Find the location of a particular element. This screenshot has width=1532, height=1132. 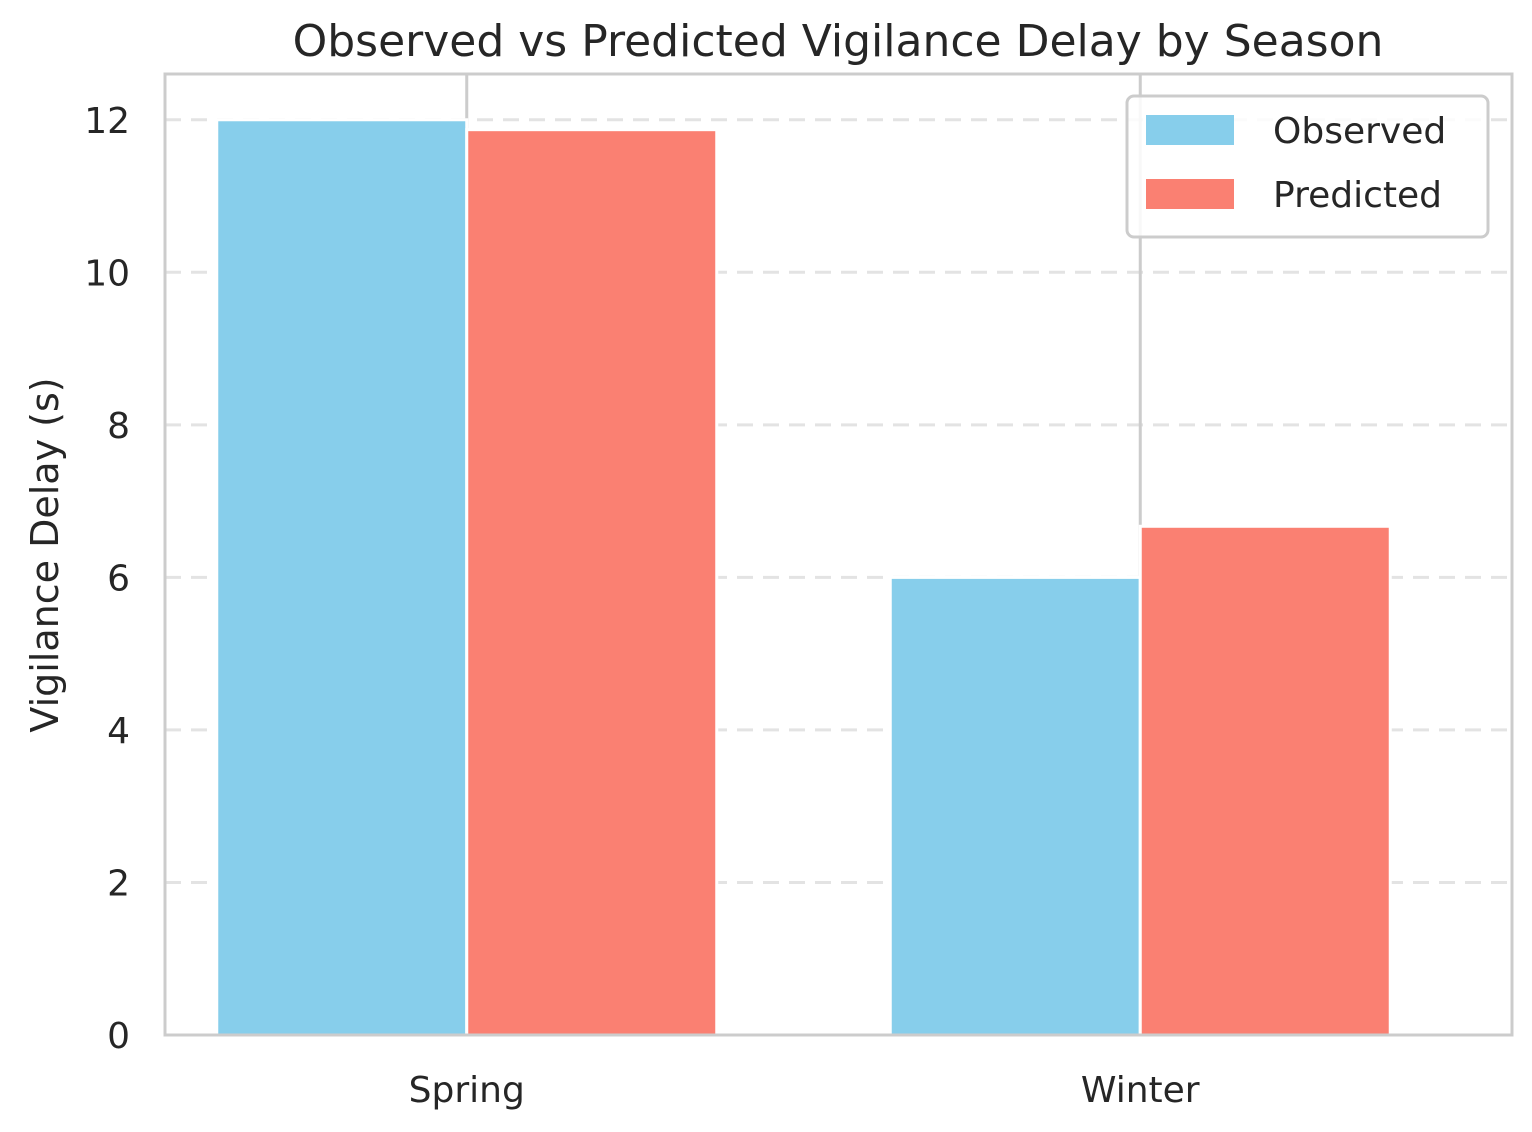

legend-label-observed: Observed is located at coordinates (1359, 131).